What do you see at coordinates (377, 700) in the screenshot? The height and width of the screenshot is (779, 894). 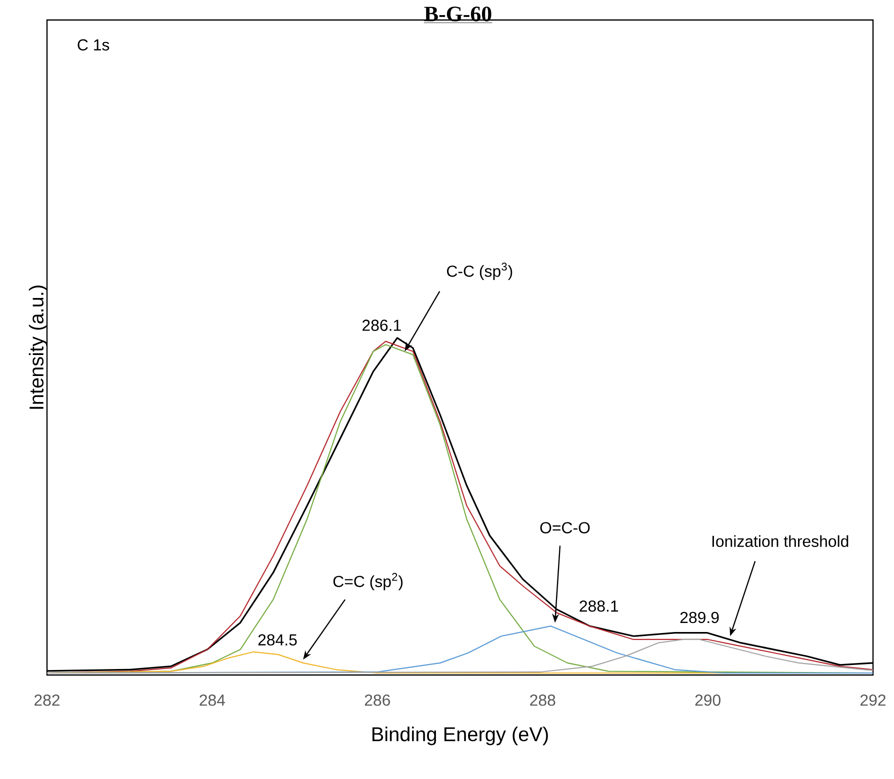 I see `x-tick-label: 286` at bounding box center [377, 700].